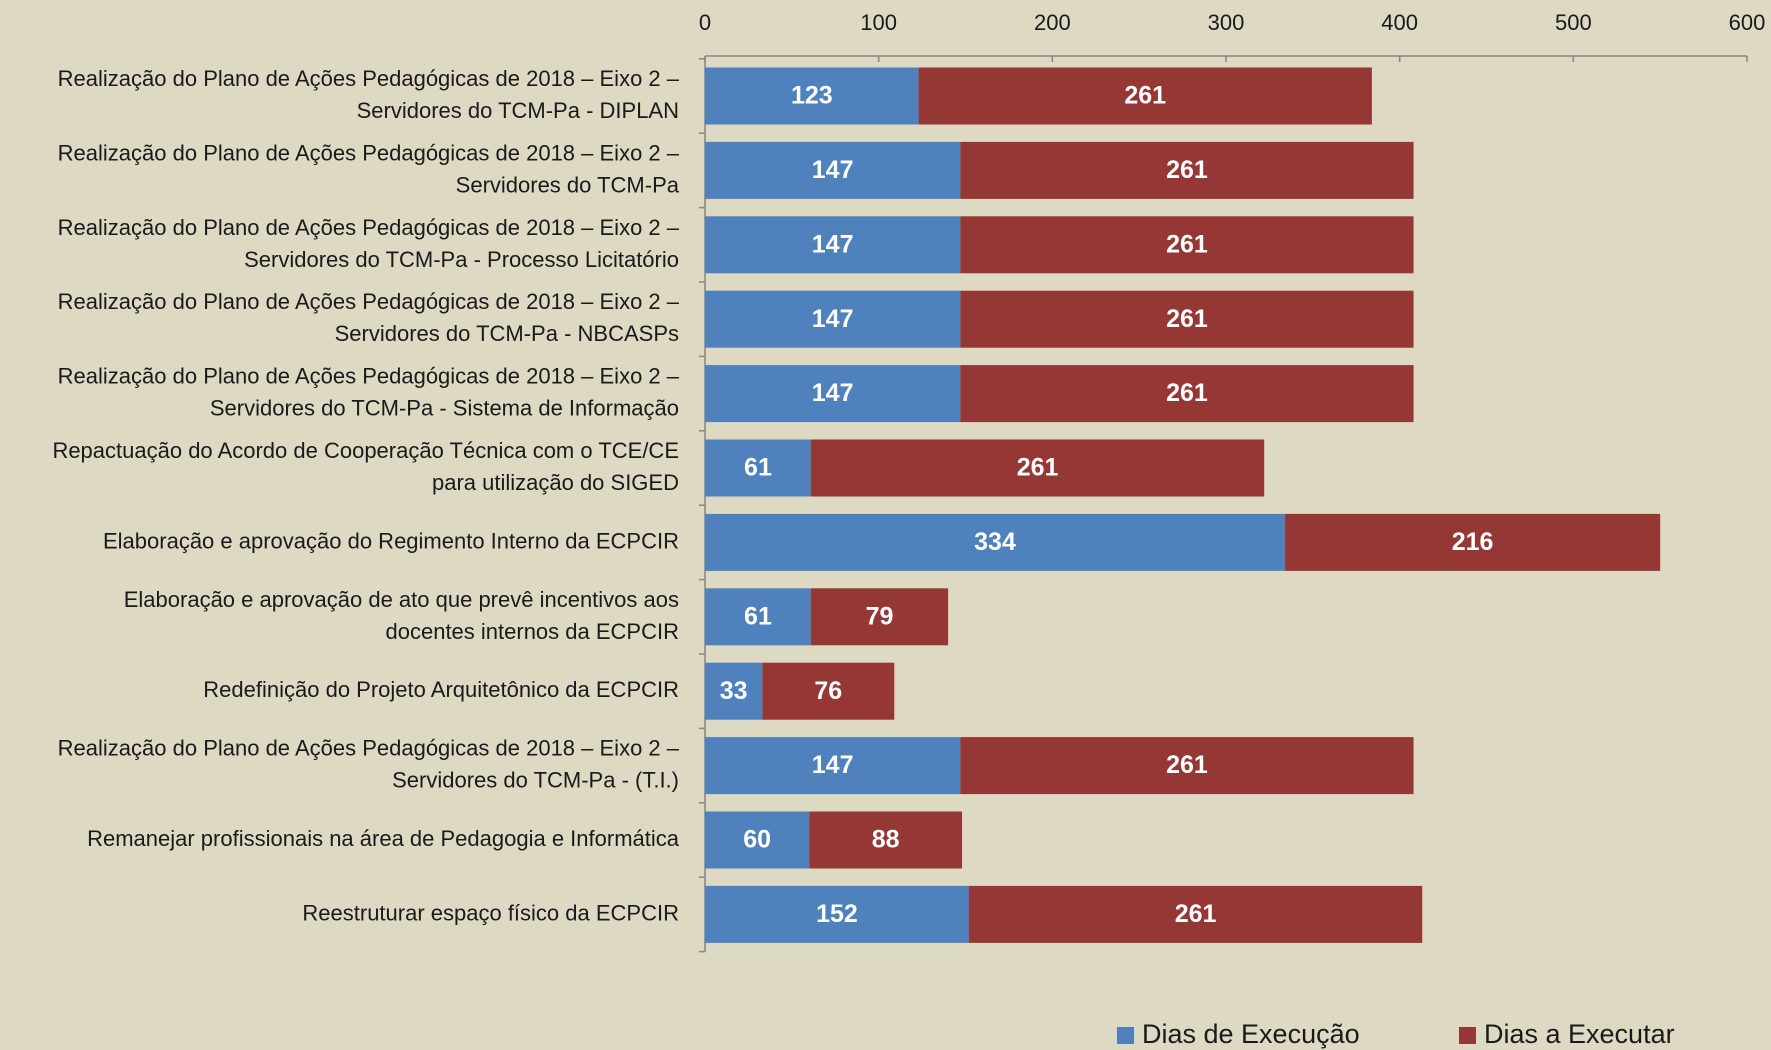  I want to click on value-label: 76, so click(828, 691).